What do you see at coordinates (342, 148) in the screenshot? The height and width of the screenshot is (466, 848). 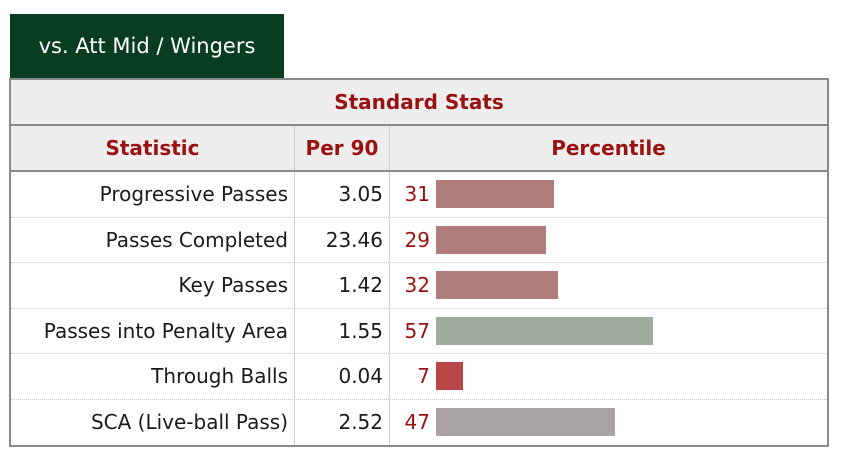 I see `column-header-per90: Per 90` at bounding box center [342, 148].